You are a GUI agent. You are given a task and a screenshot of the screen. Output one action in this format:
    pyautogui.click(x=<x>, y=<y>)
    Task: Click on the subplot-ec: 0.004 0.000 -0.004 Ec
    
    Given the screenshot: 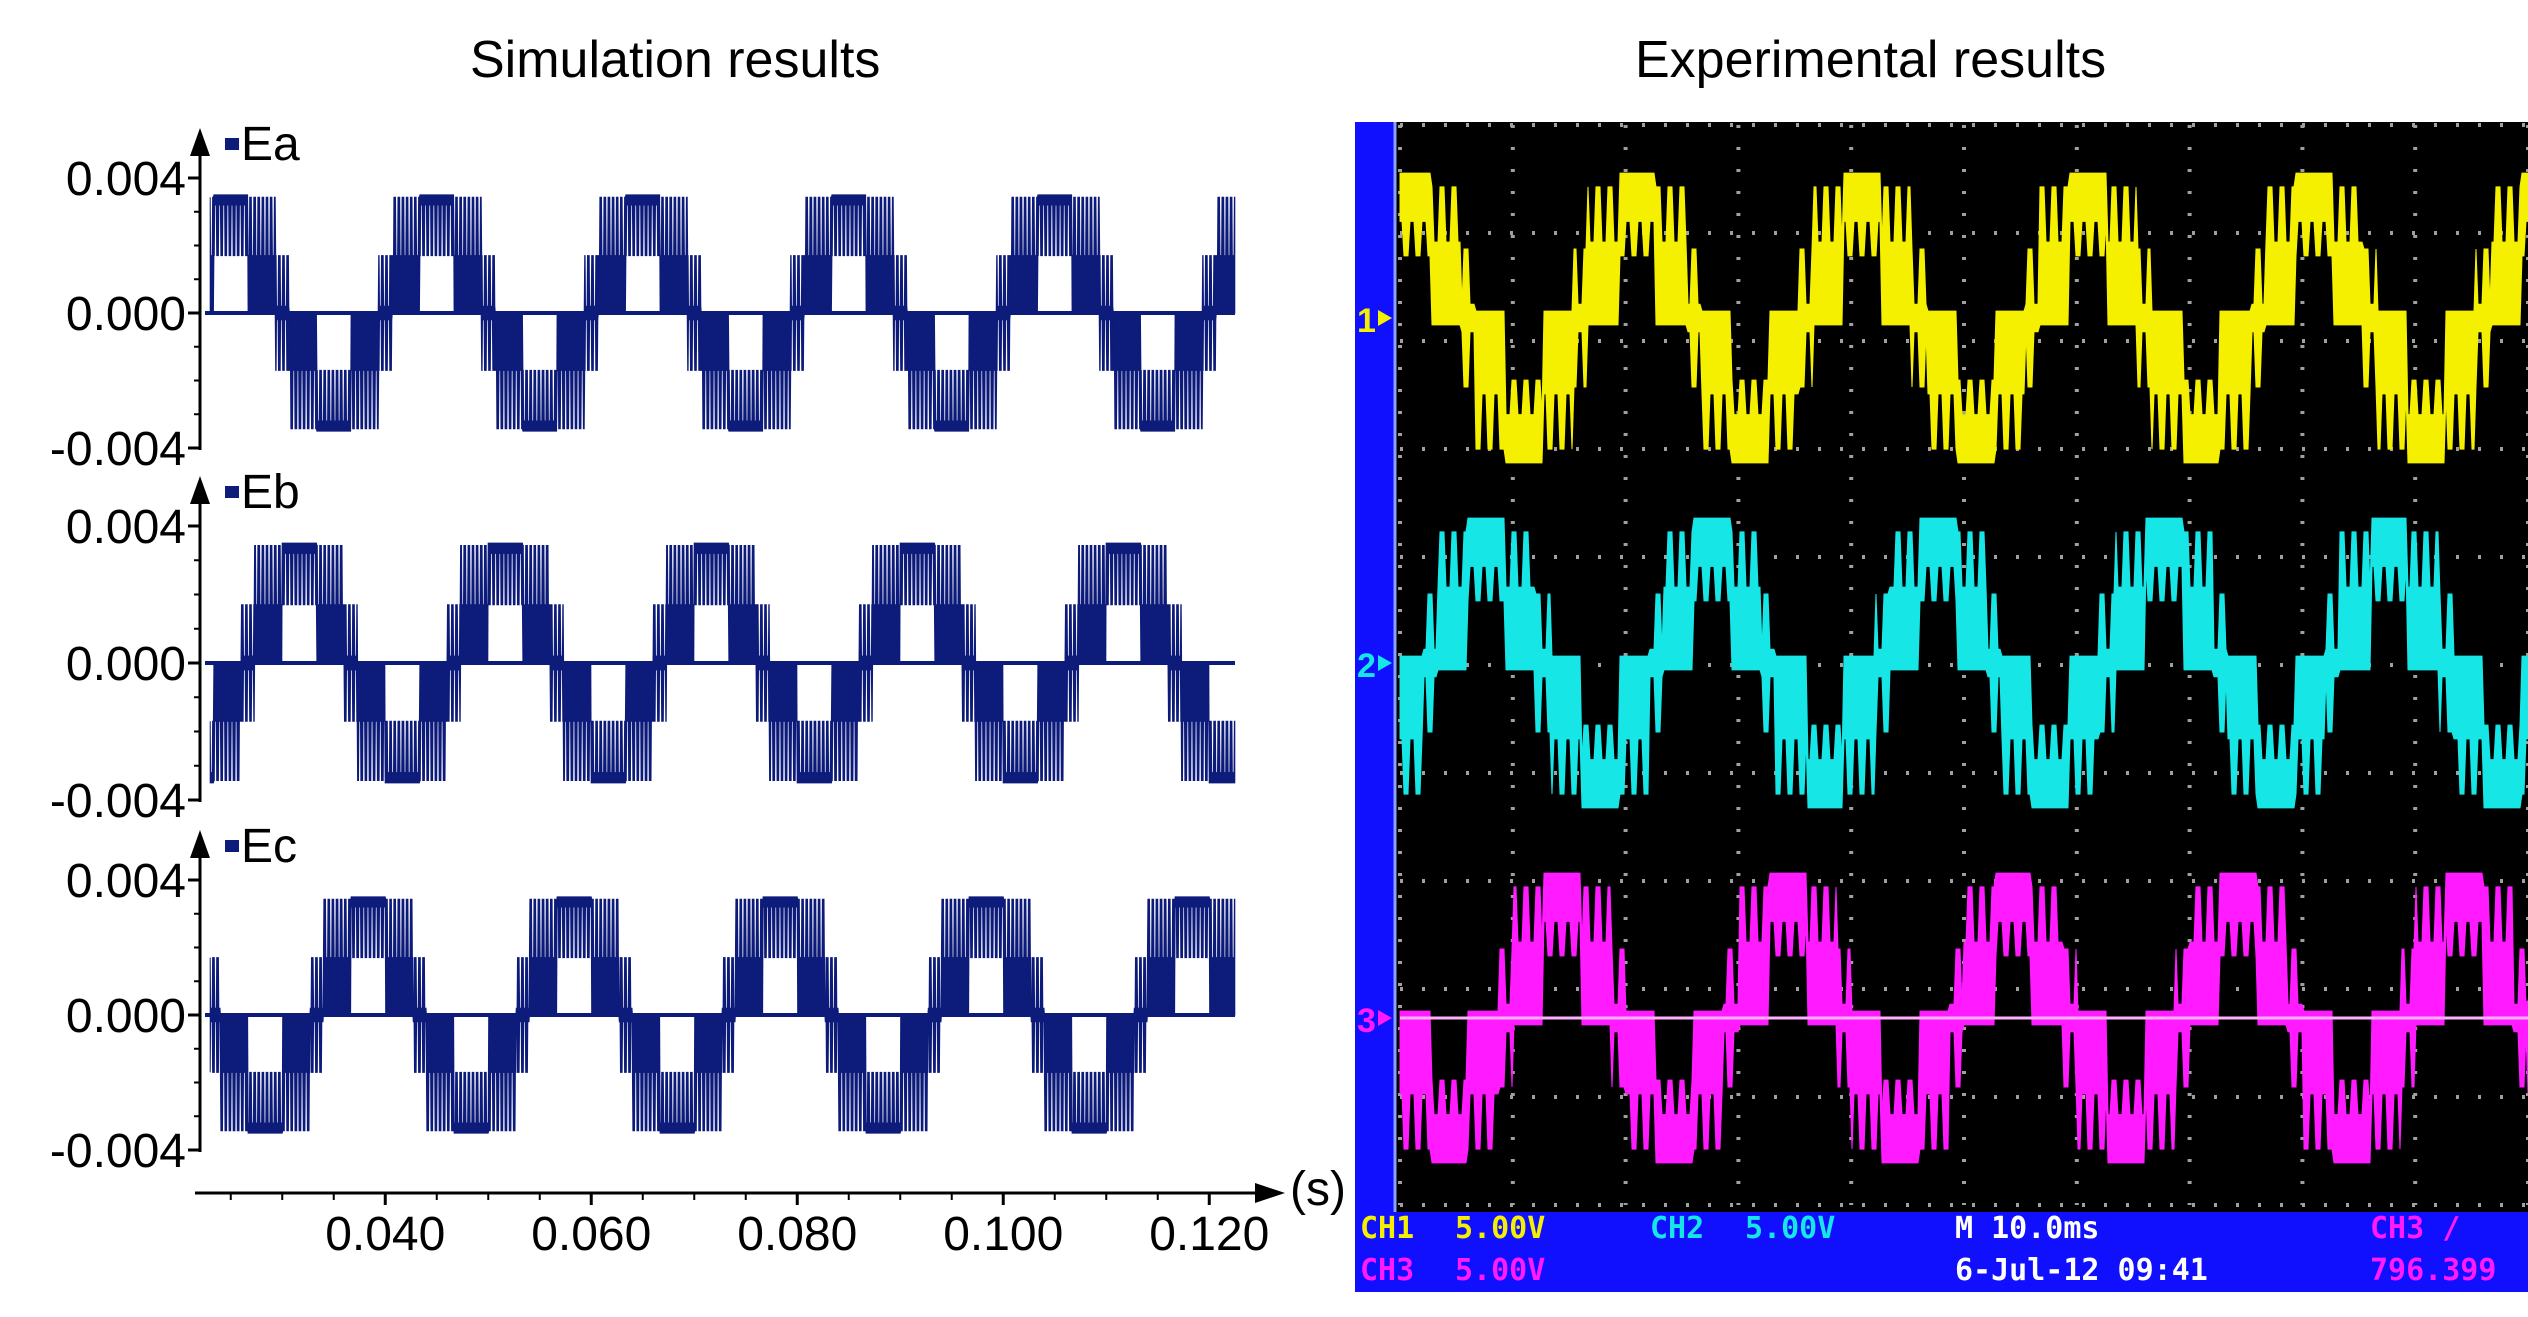 What is the action you would take?
    pyautogui.click(x=643, y=999)
    